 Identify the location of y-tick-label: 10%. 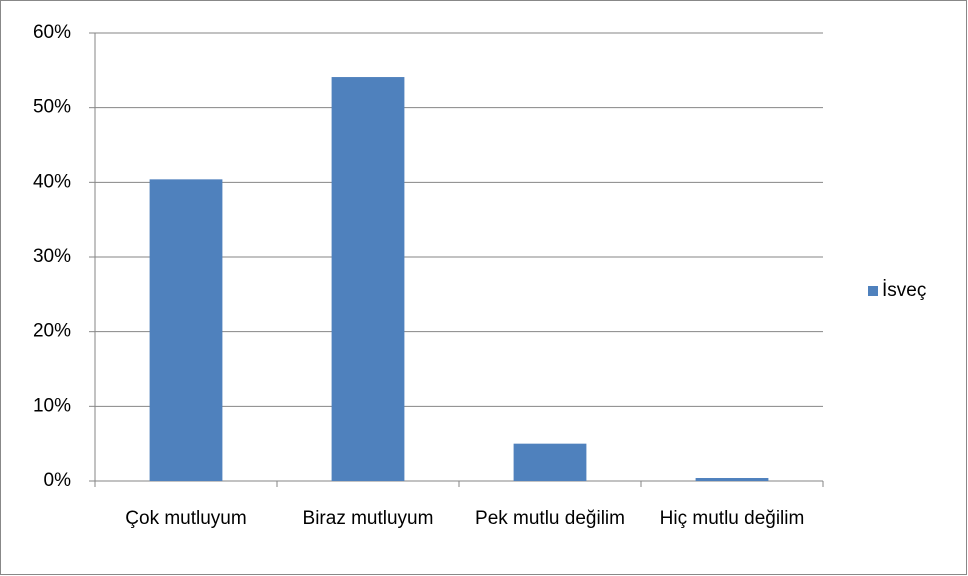
(52, 405).